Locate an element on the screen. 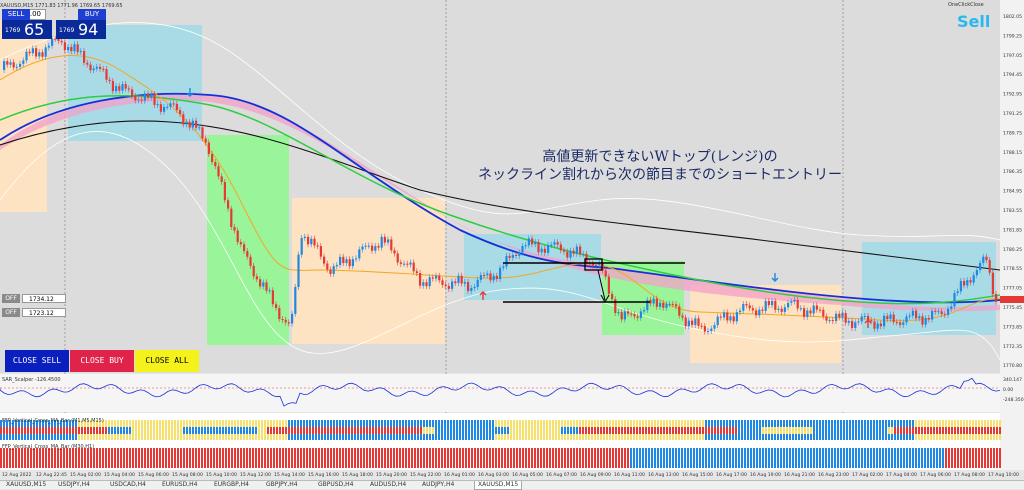 The height and width of the screenshot is (490, 1024). sell-signal-arrow is located at coordinates (775, 277).